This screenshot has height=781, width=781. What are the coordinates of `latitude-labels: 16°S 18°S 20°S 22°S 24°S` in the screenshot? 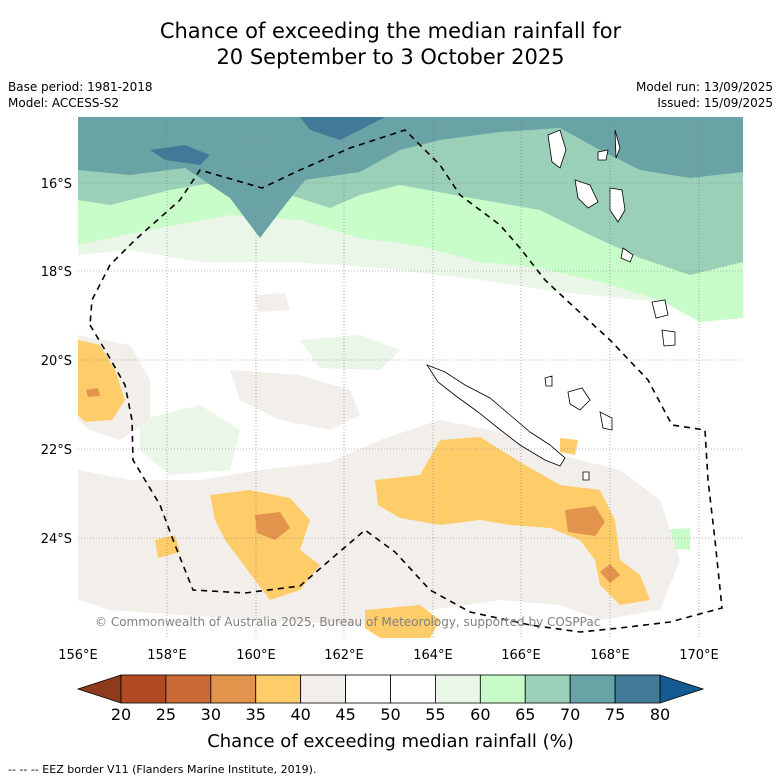 It's located at (56, 362).